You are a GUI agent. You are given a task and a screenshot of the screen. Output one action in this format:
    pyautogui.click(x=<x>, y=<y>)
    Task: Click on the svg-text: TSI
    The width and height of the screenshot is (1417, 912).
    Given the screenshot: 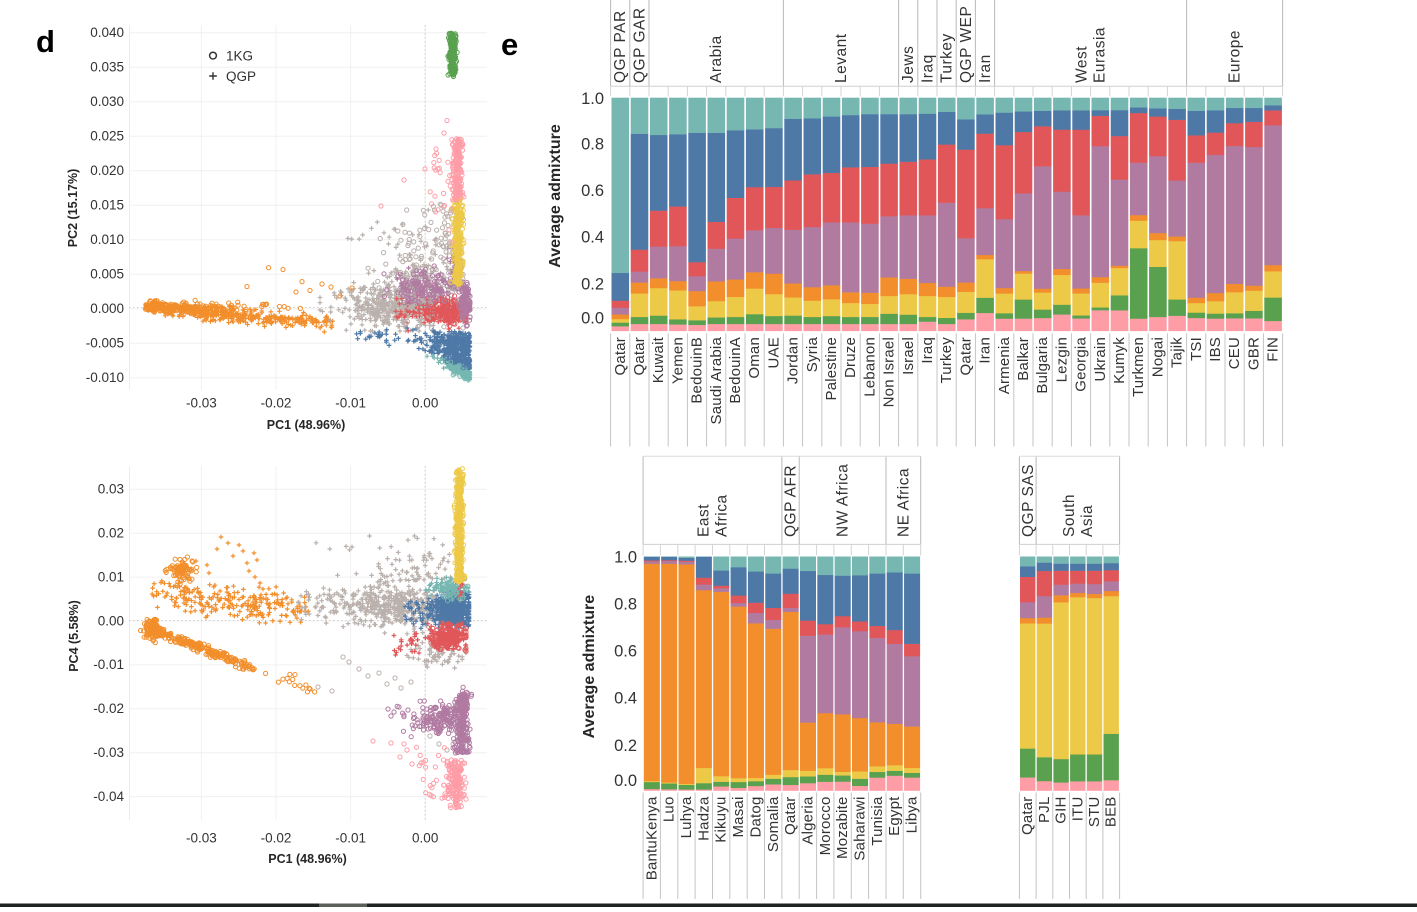 What is the action you would take?
    pyautogui.click(x=1196, y=349)
    